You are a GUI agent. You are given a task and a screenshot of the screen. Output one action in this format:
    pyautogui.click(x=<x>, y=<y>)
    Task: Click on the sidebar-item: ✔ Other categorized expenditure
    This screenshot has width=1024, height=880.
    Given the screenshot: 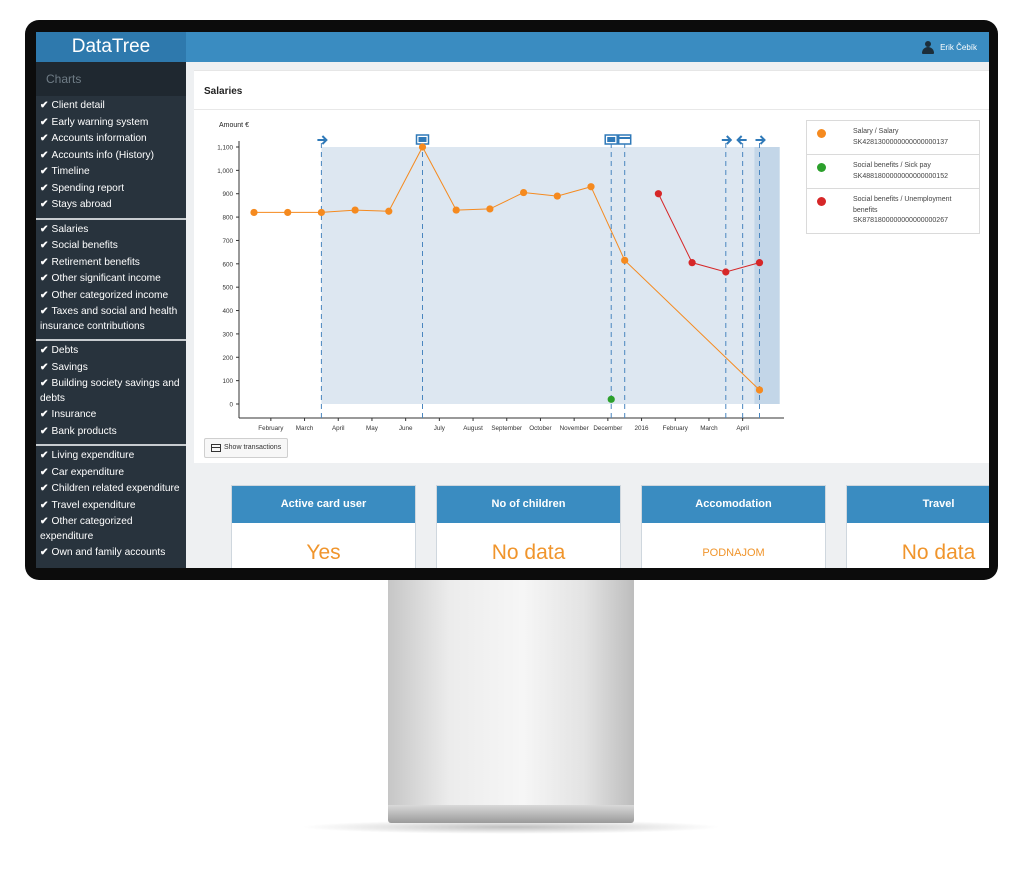 What is the action you would take?
    pyautogui.click(x=111, y=529)
    